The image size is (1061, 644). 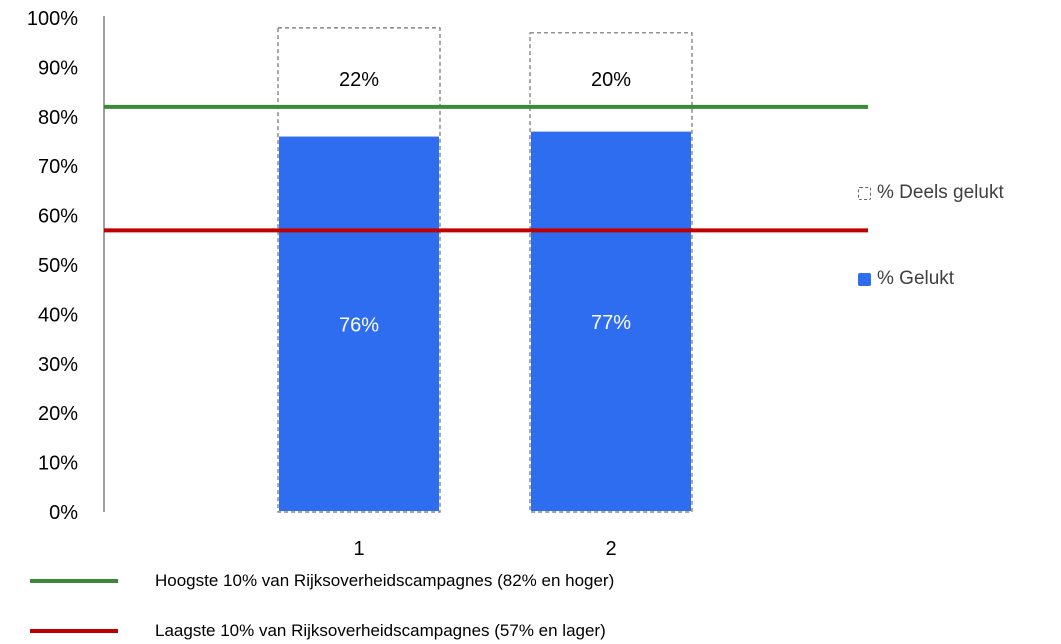 I want to click on y-tick-label: 60%, so click(x=58, y=217).